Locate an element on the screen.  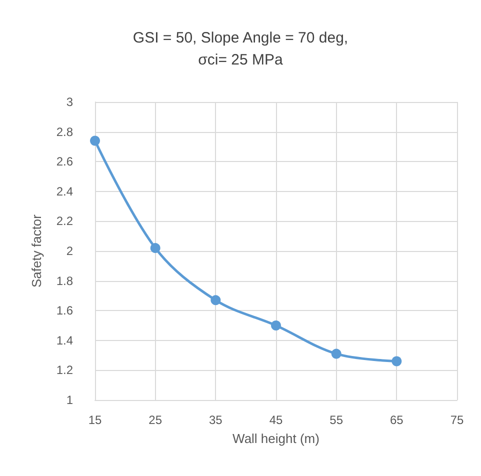
x-tick-label: 55 is located at coordinates (337, 420).